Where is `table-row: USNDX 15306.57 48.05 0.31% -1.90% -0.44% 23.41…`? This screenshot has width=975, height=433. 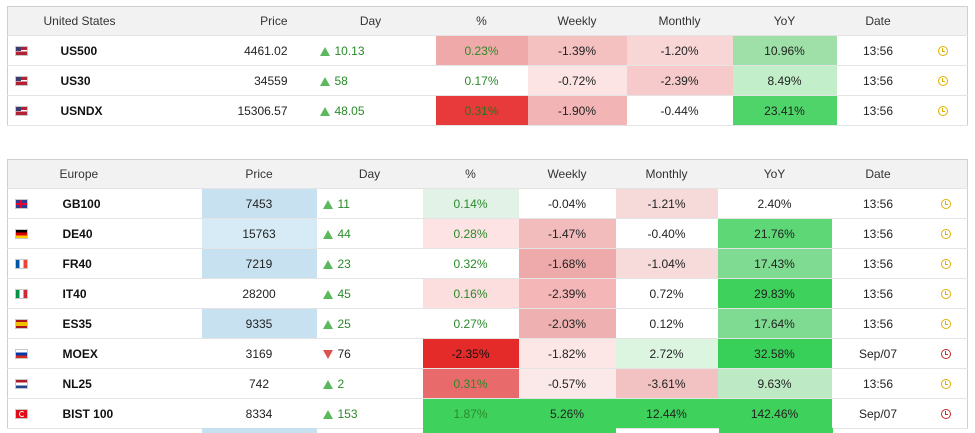
table-row: USNDX 15306.57 48.05 0.31% -1.90% -0.44% 23.41… is located at coordinates (487, 110).